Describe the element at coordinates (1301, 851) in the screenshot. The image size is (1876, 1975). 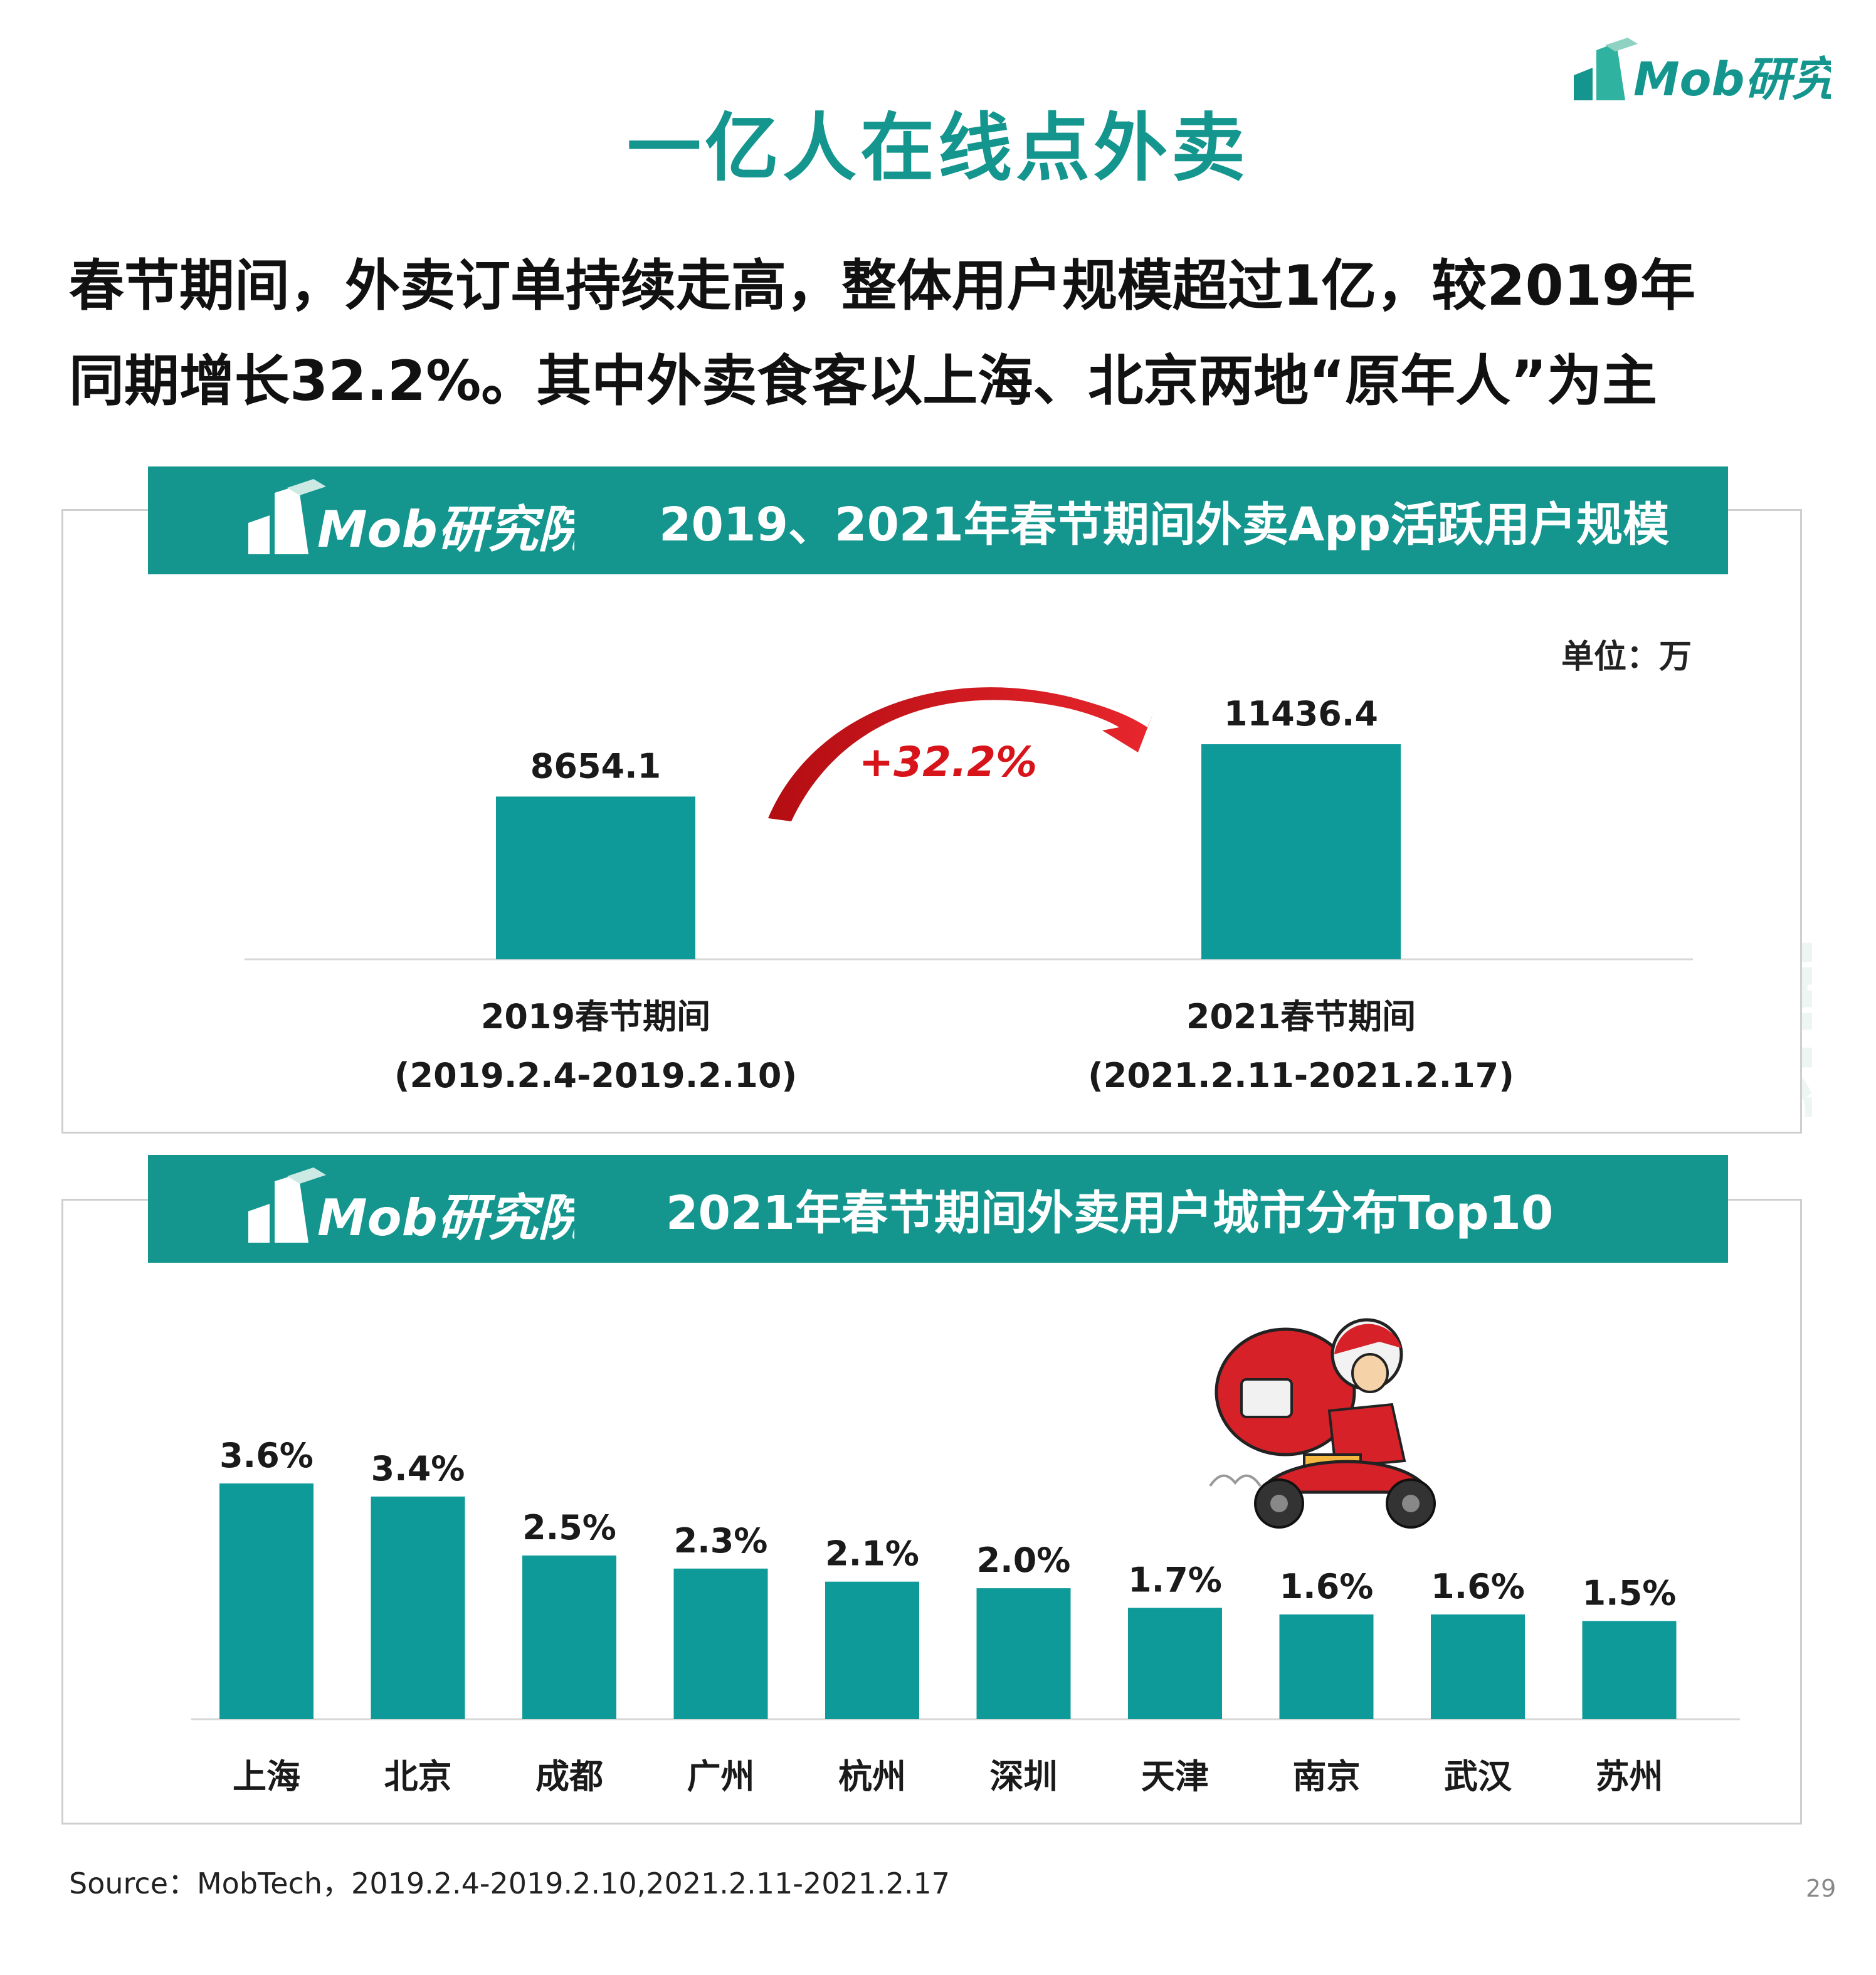
I see `bar-2021春节期间` at that location.